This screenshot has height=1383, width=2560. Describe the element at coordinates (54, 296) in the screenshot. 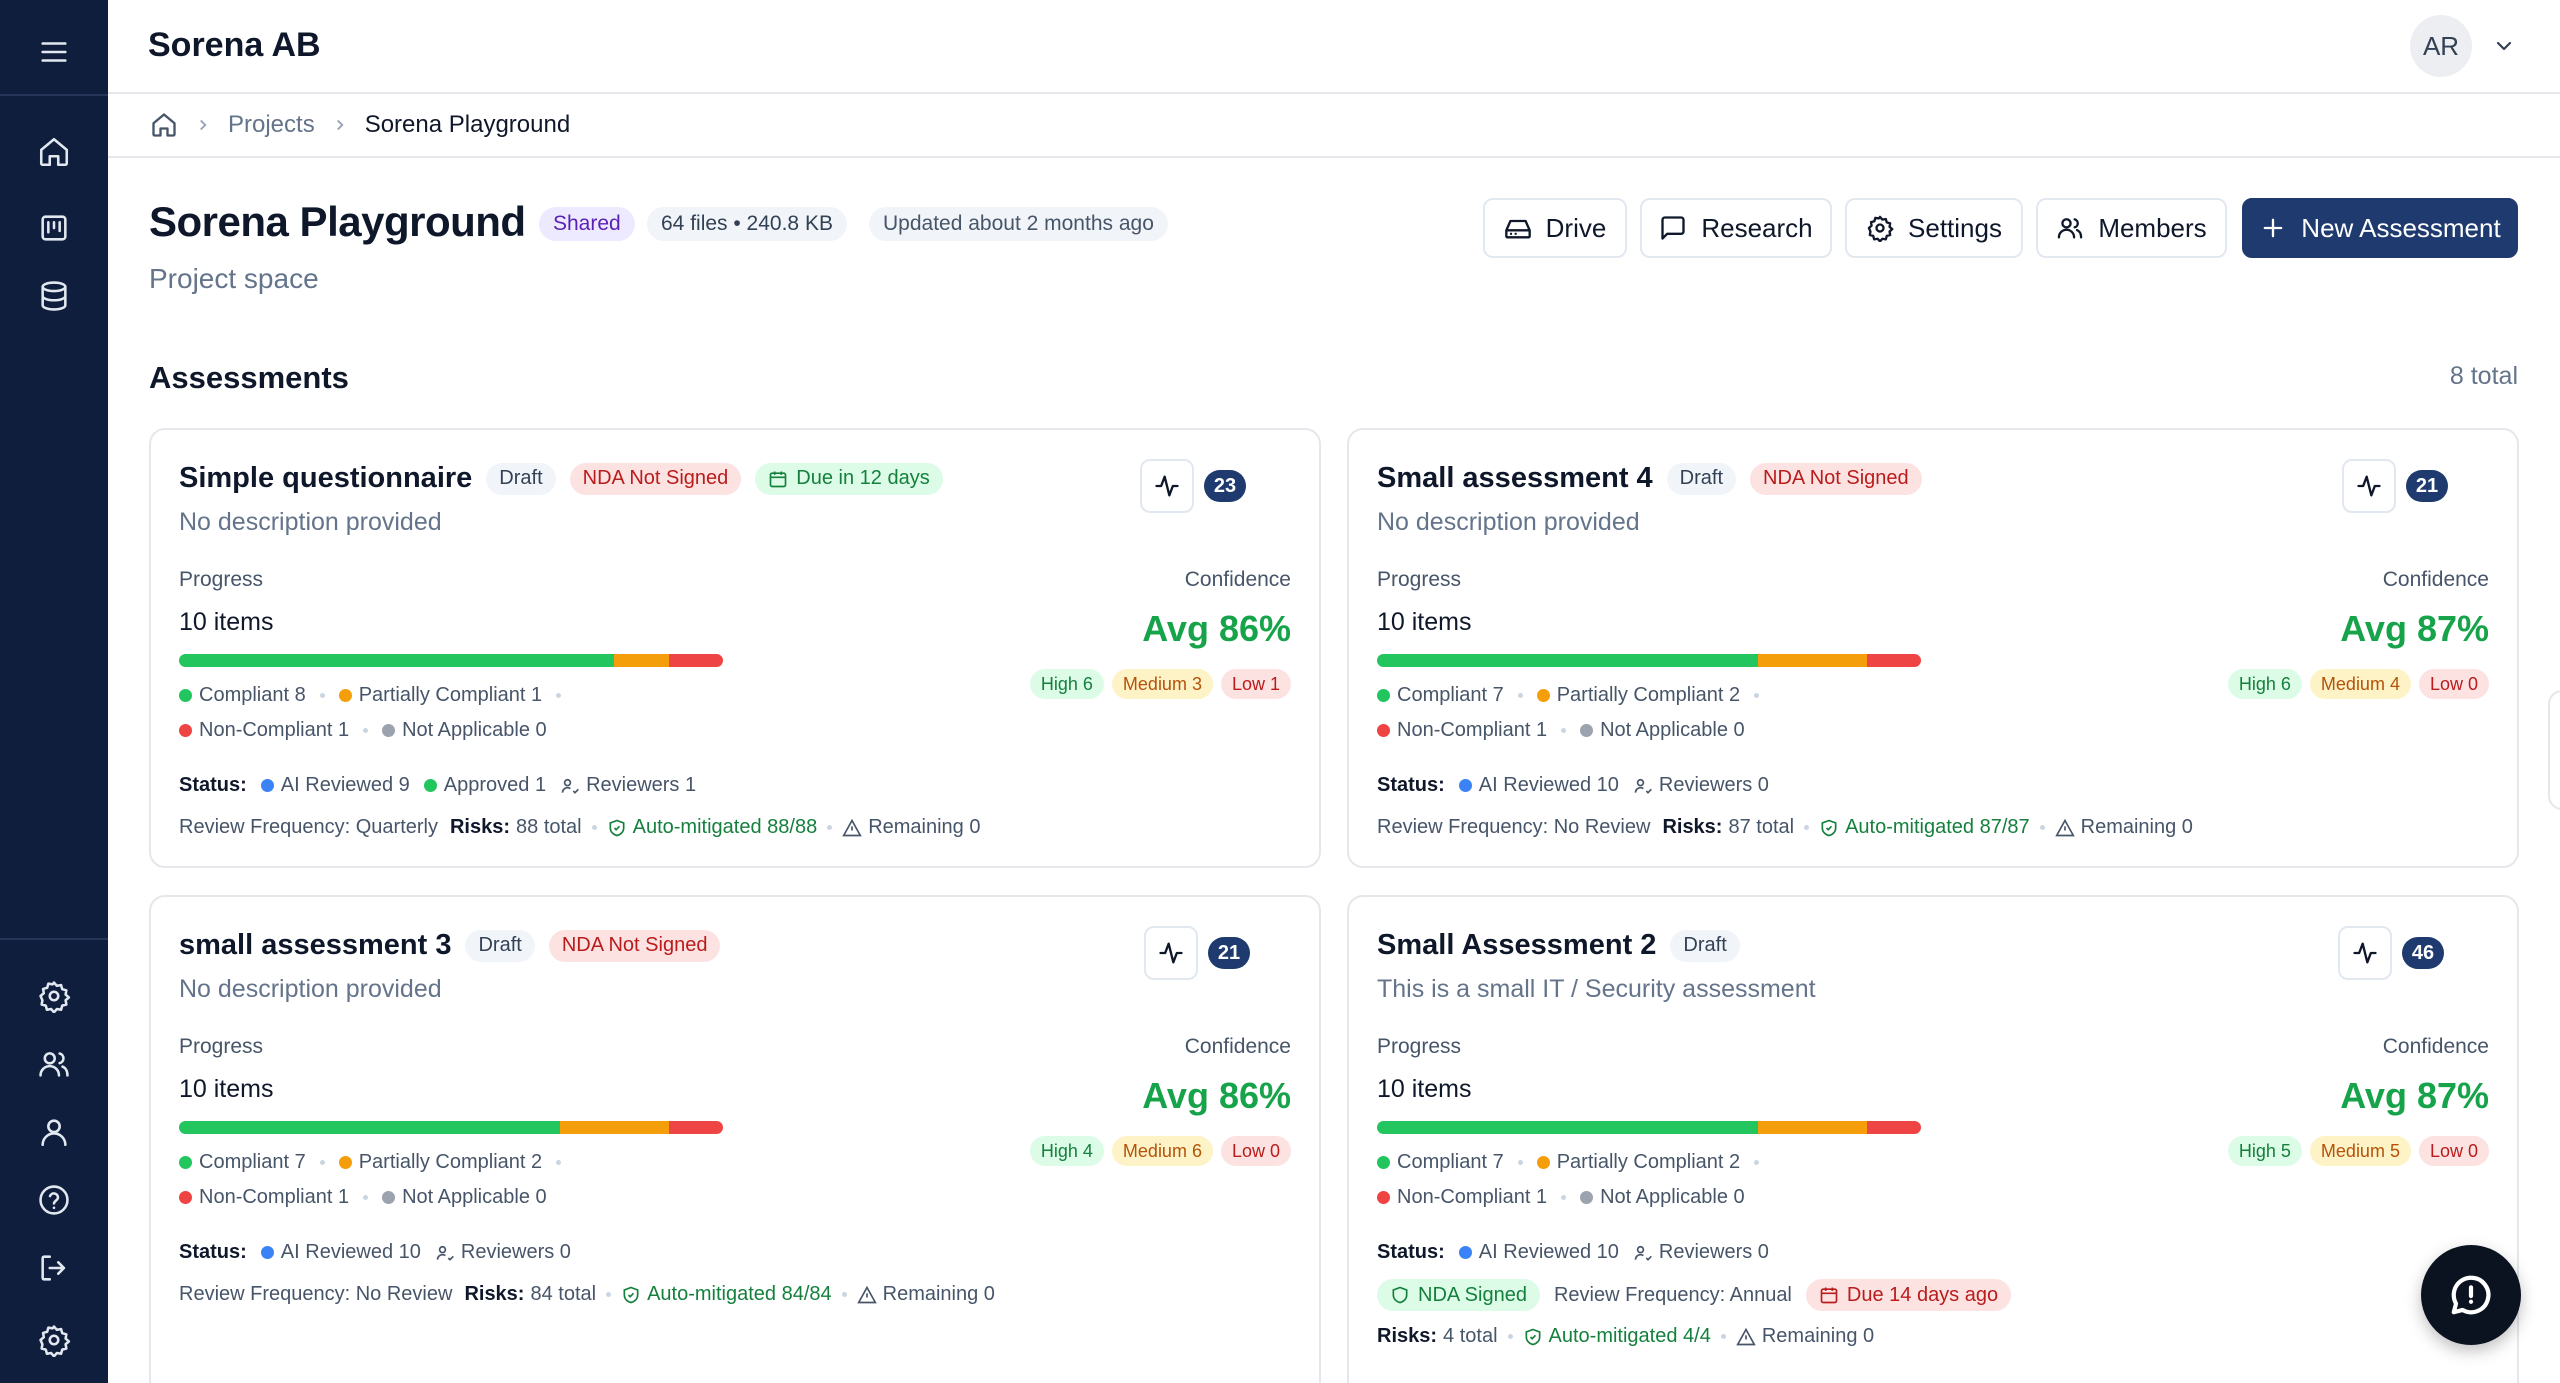

I see `database-icon` at that location.